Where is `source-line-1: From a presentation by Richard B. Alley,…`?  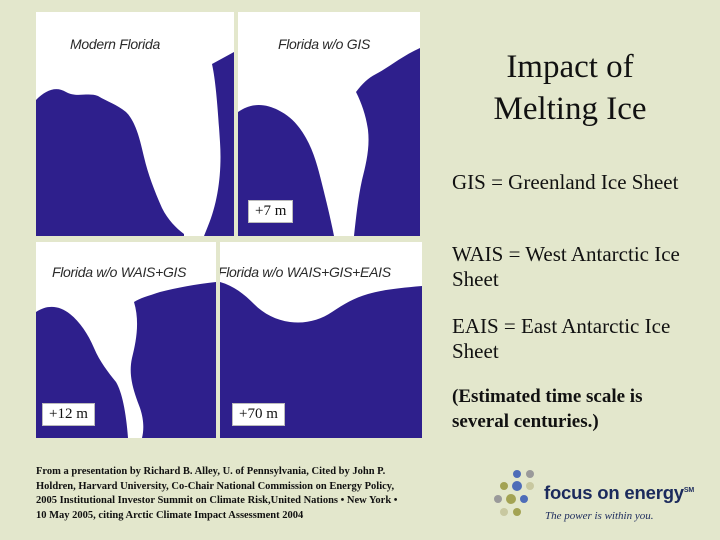 source-line-1: From a presentation by Richard B. Alley,… is located at coordinates (211, 471).